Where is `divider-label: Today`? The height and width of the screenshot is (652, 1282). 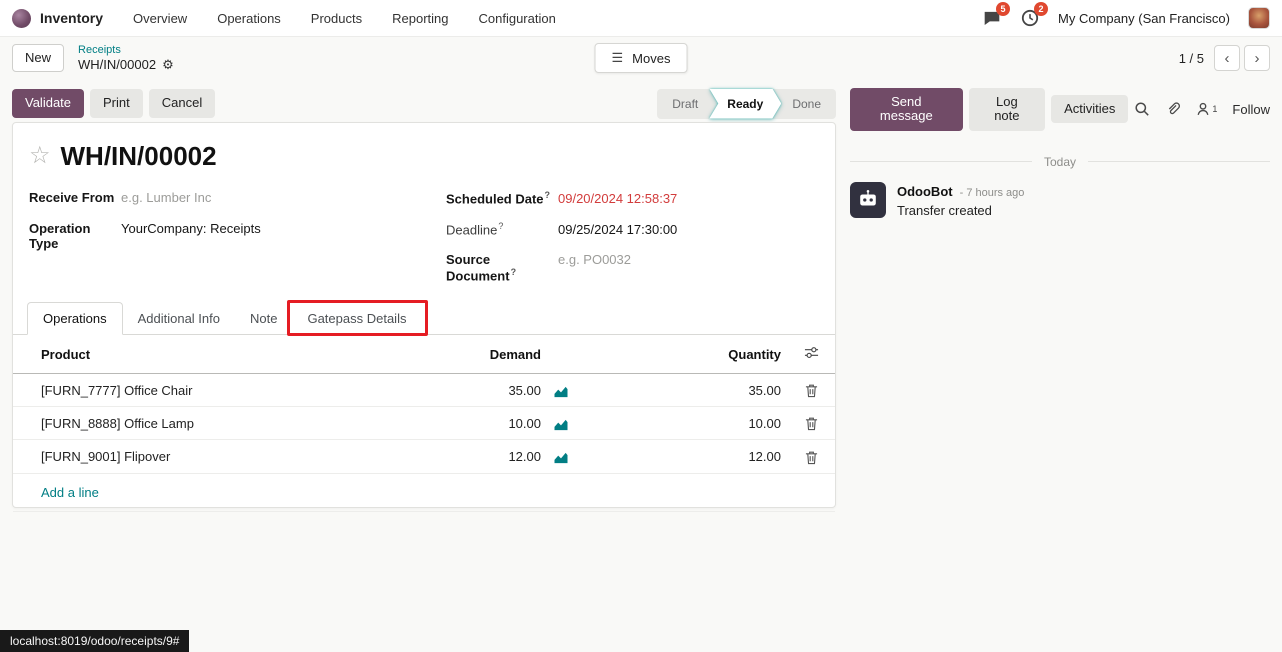
divider-label: Today is located at coordinates (1060, 161).